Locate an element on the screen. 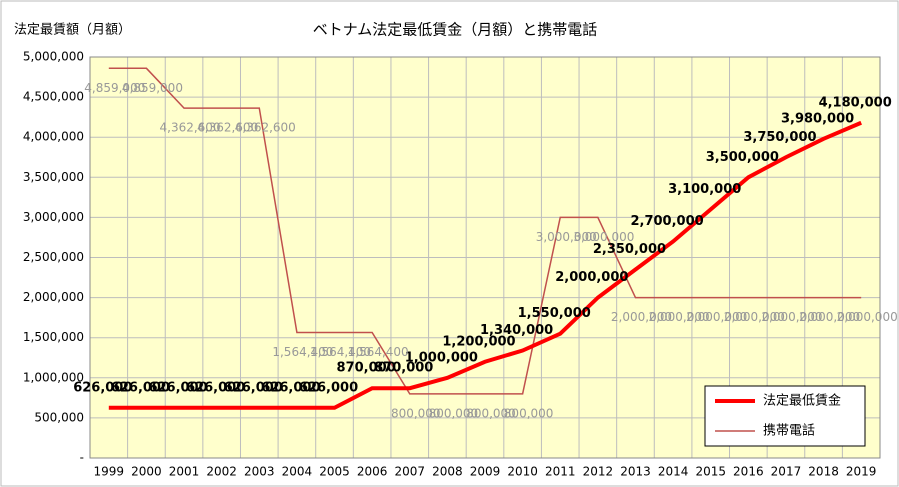  x-tick-label: 2003 is located at coordinates (259, 472).